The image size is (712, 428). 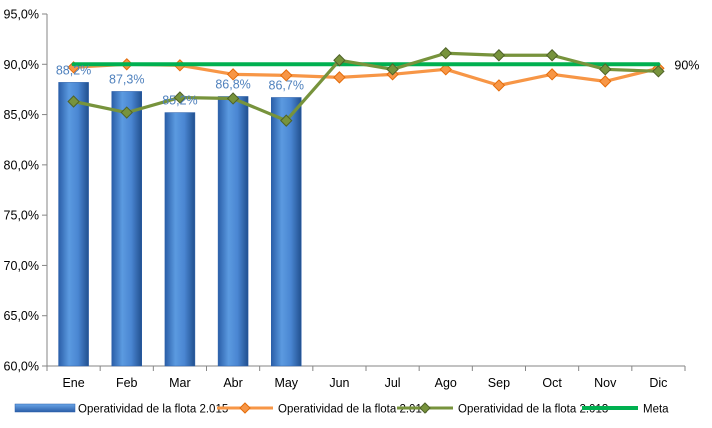 I want to click on x-tick-label: May, so click(x=286, y=383).